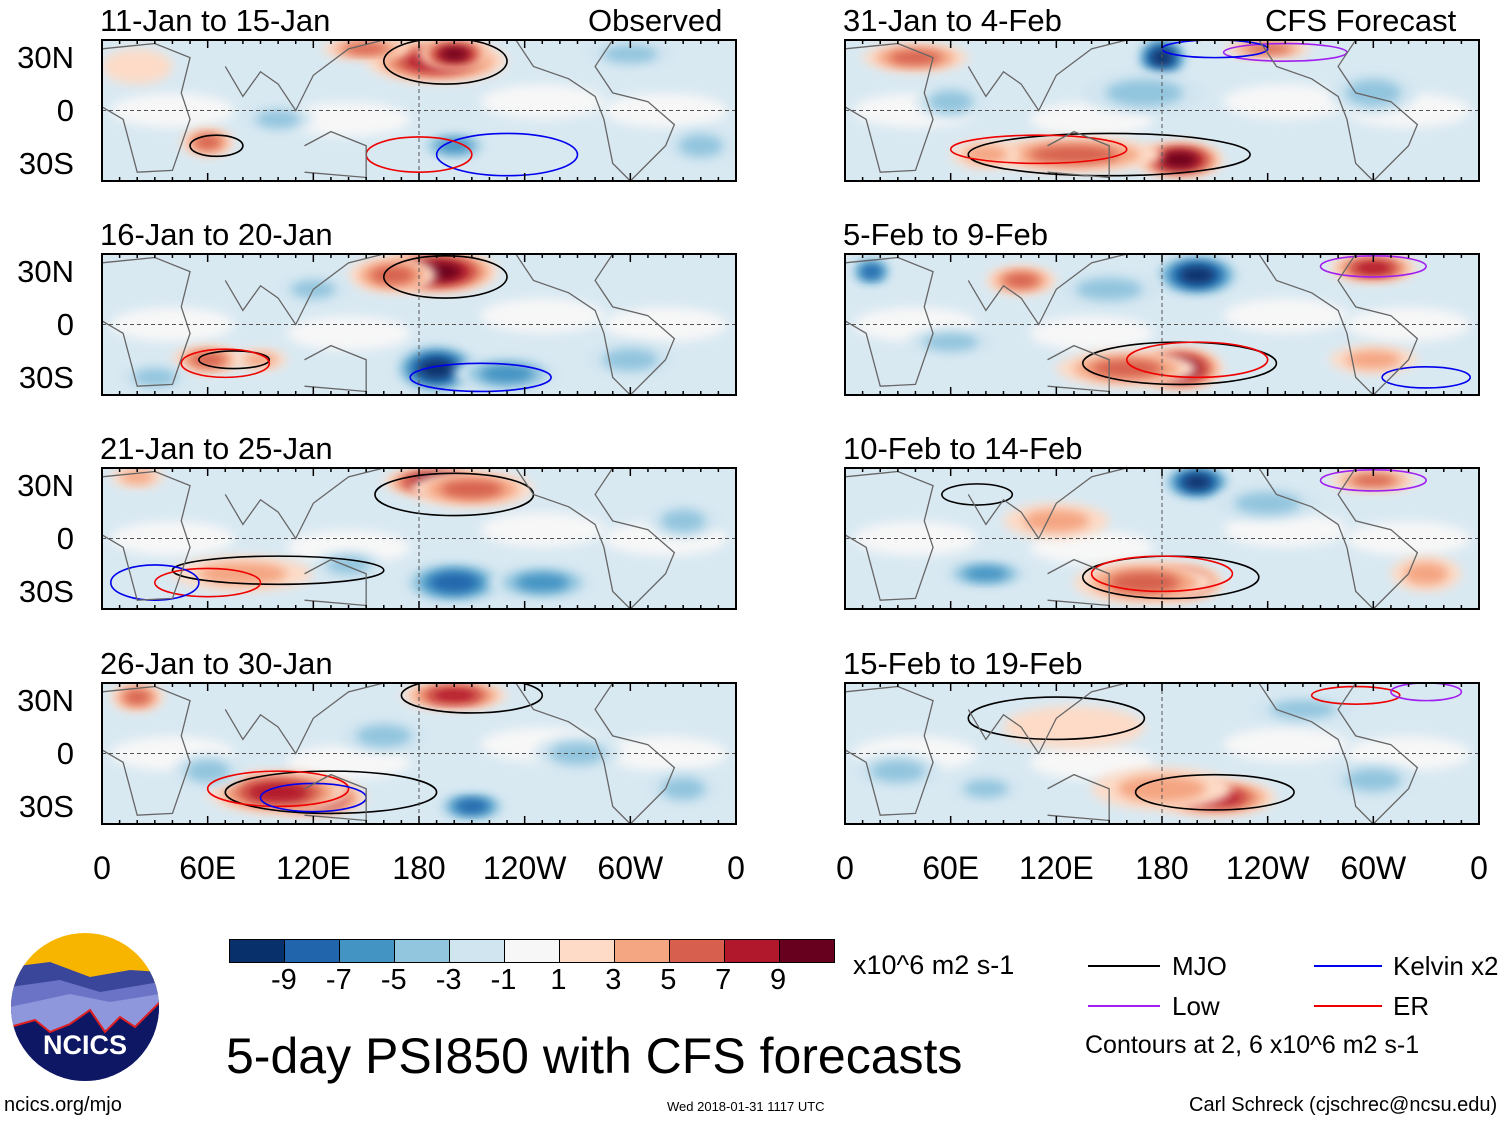 The height and width of the screenshot is (1121, 1510). Describe the element at coordinates (594, 1056) in the screenshot. I see `figure-title: 5-day PSI850 with CFS forecasts` at that location.